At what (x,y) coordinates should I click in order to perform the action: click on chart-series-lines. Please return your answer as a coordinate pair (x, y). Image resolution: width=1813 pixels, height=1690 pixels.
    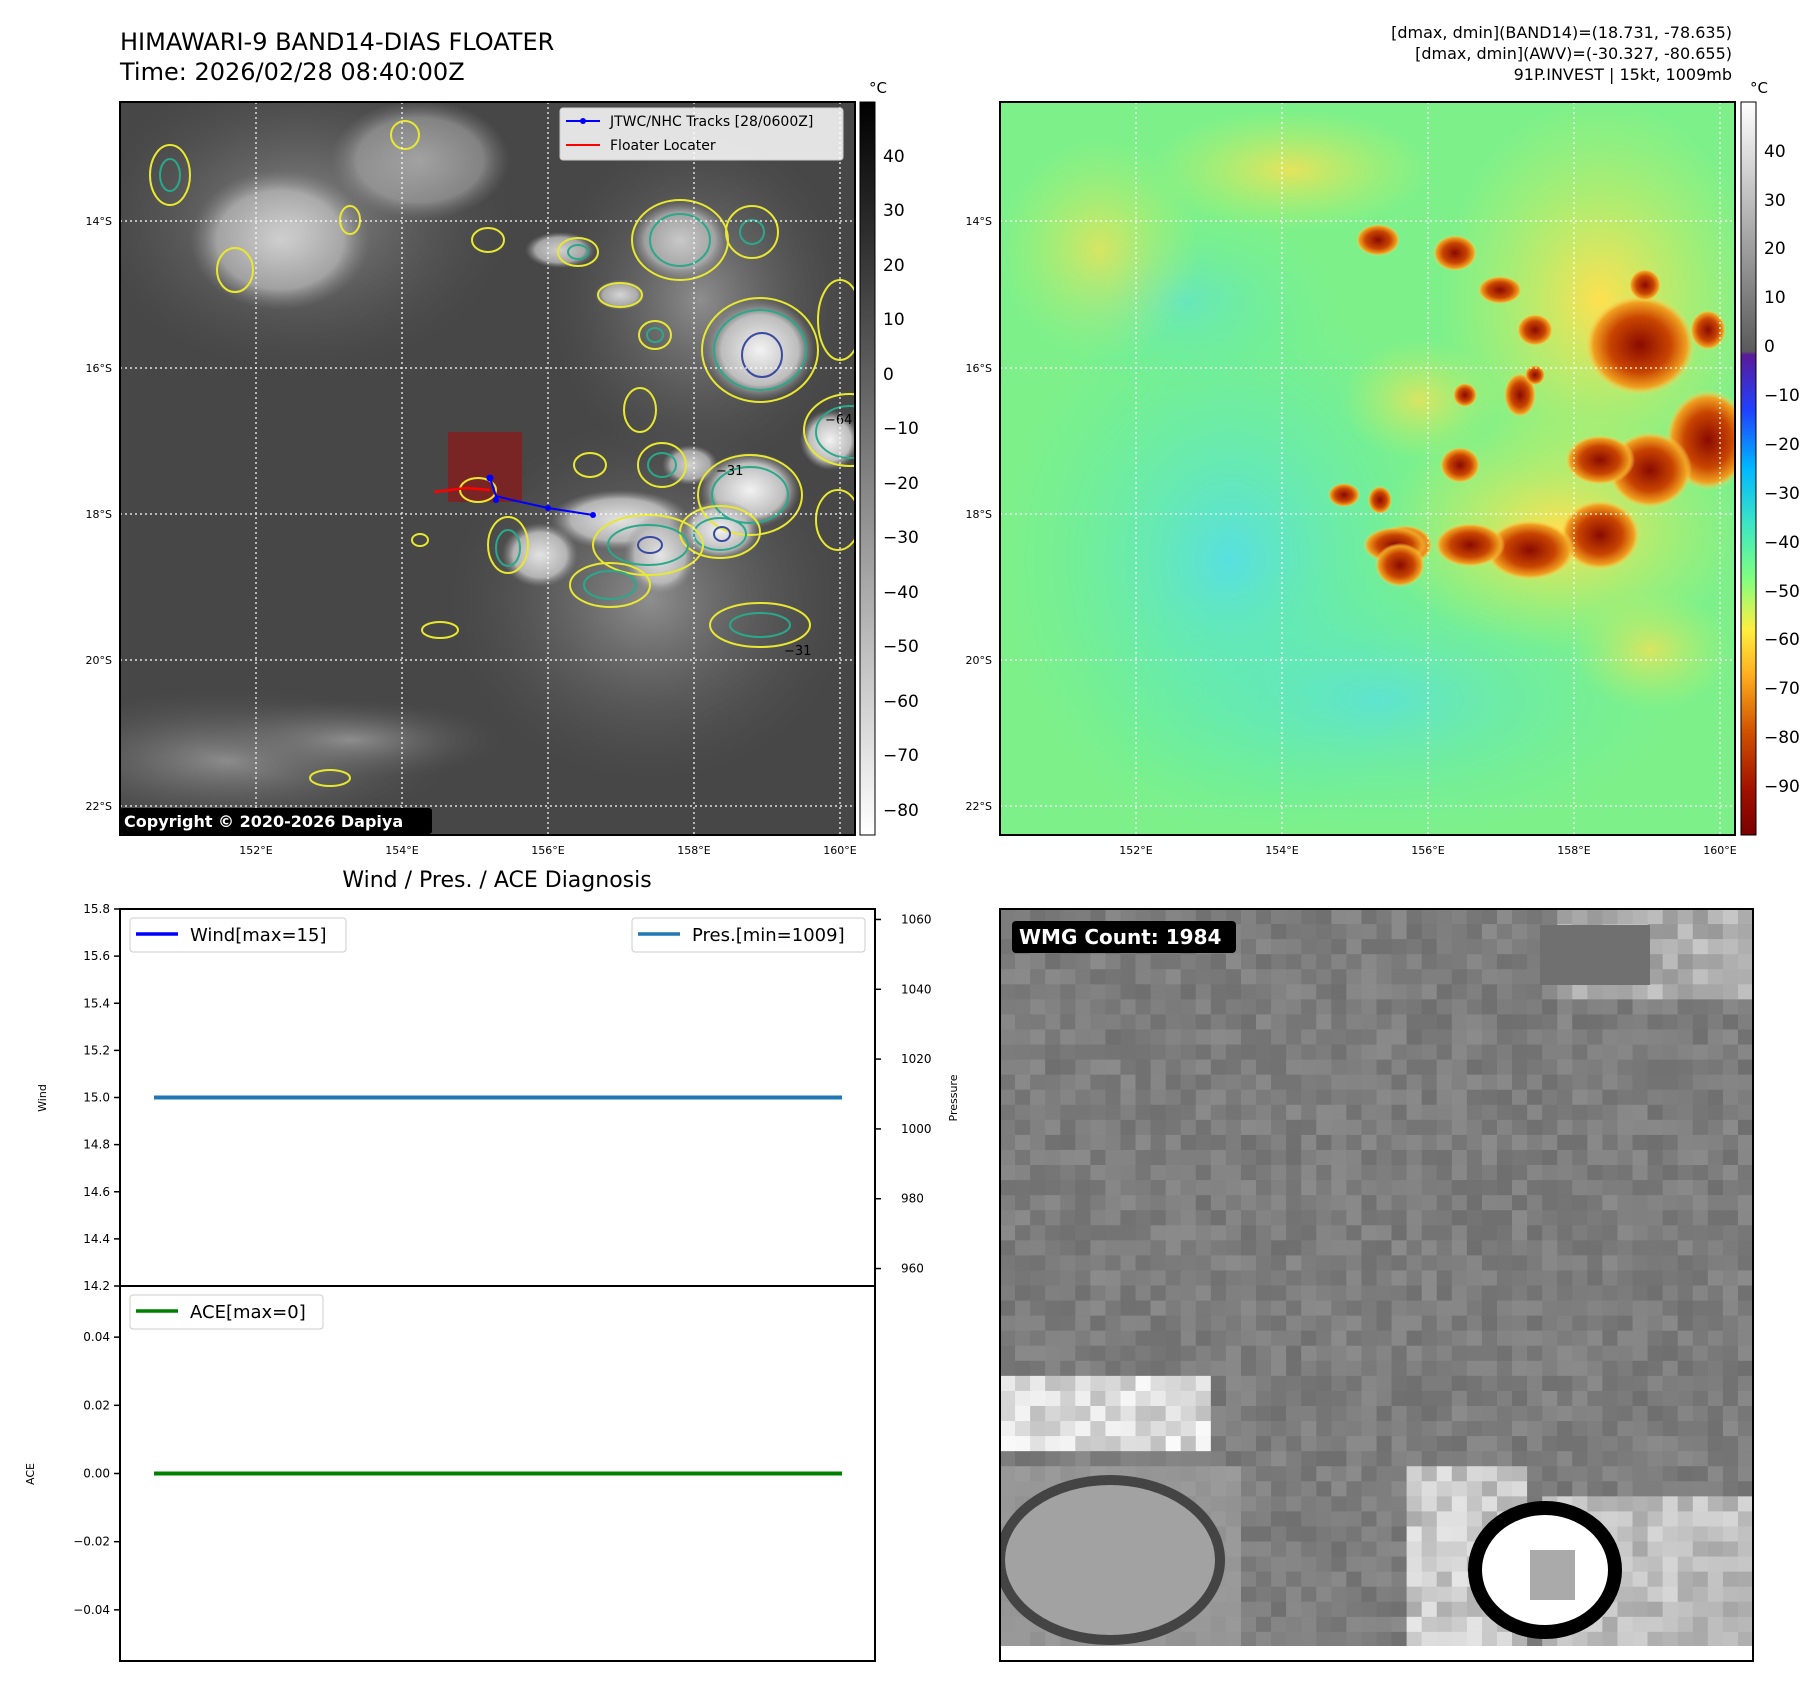
    Looking at the image, I should click on (498, 1285).